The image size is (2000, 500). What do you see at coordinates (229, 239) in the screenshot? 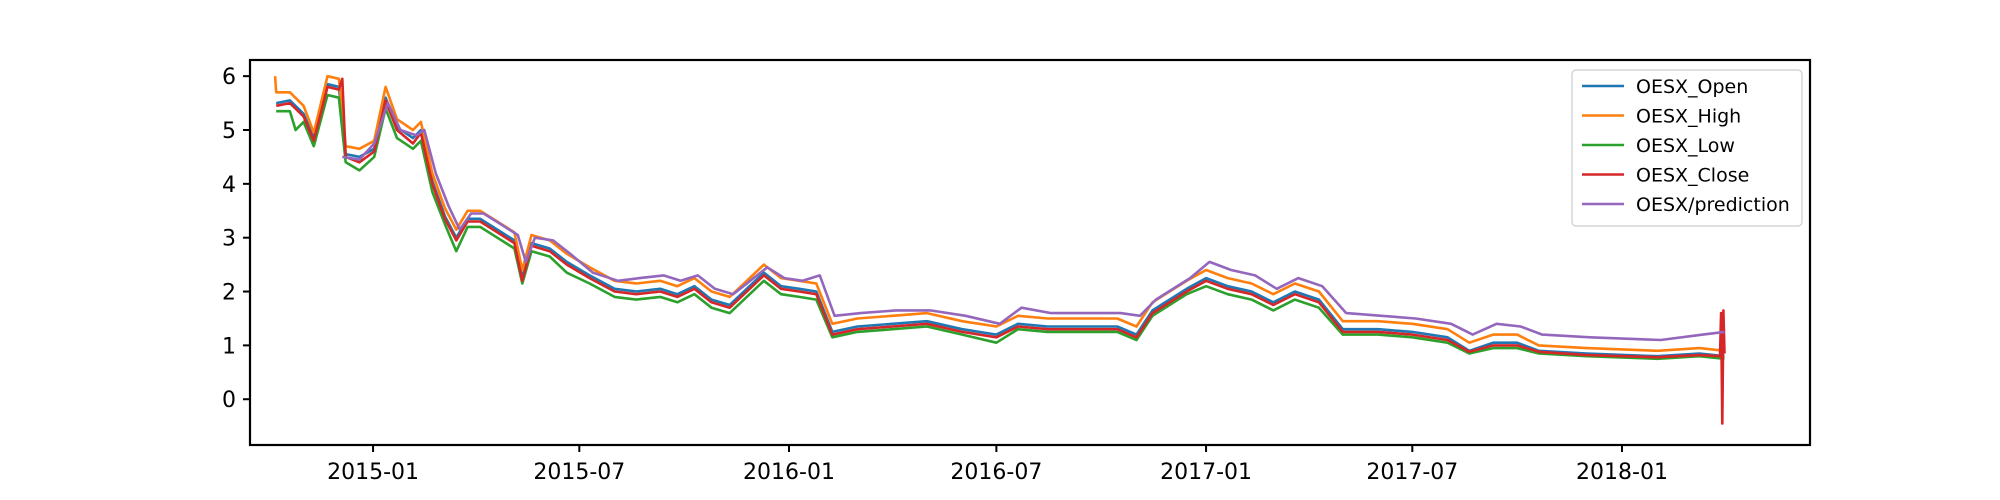
I see `y-tick-label: 3` at bounding box center [229, 239].